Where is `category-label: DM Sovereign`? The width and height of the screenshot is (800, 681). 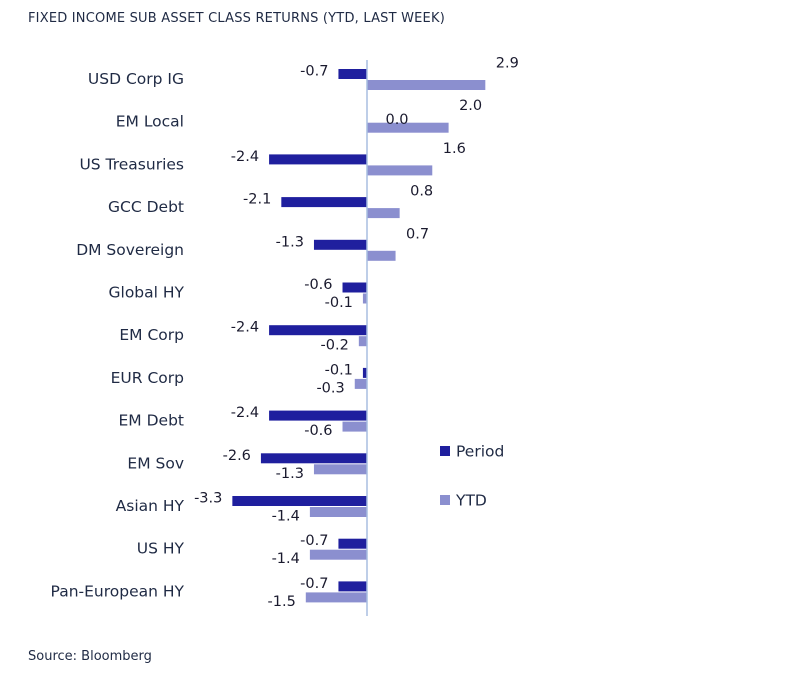 category-label: DM Sovereign is located at coordinates (130, 250).